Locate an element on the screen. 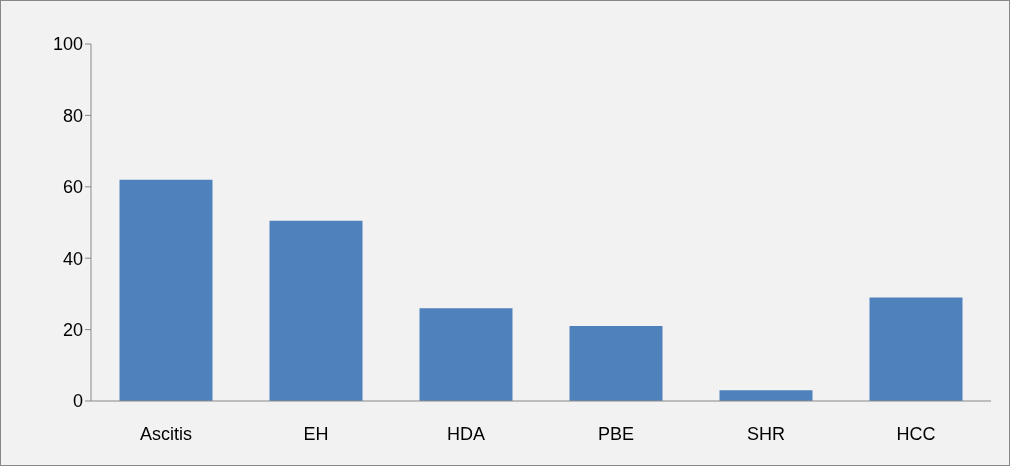 This screenshot has height=466, width=1010. y-tick-label: 0 is located at coordinates (77, 401).